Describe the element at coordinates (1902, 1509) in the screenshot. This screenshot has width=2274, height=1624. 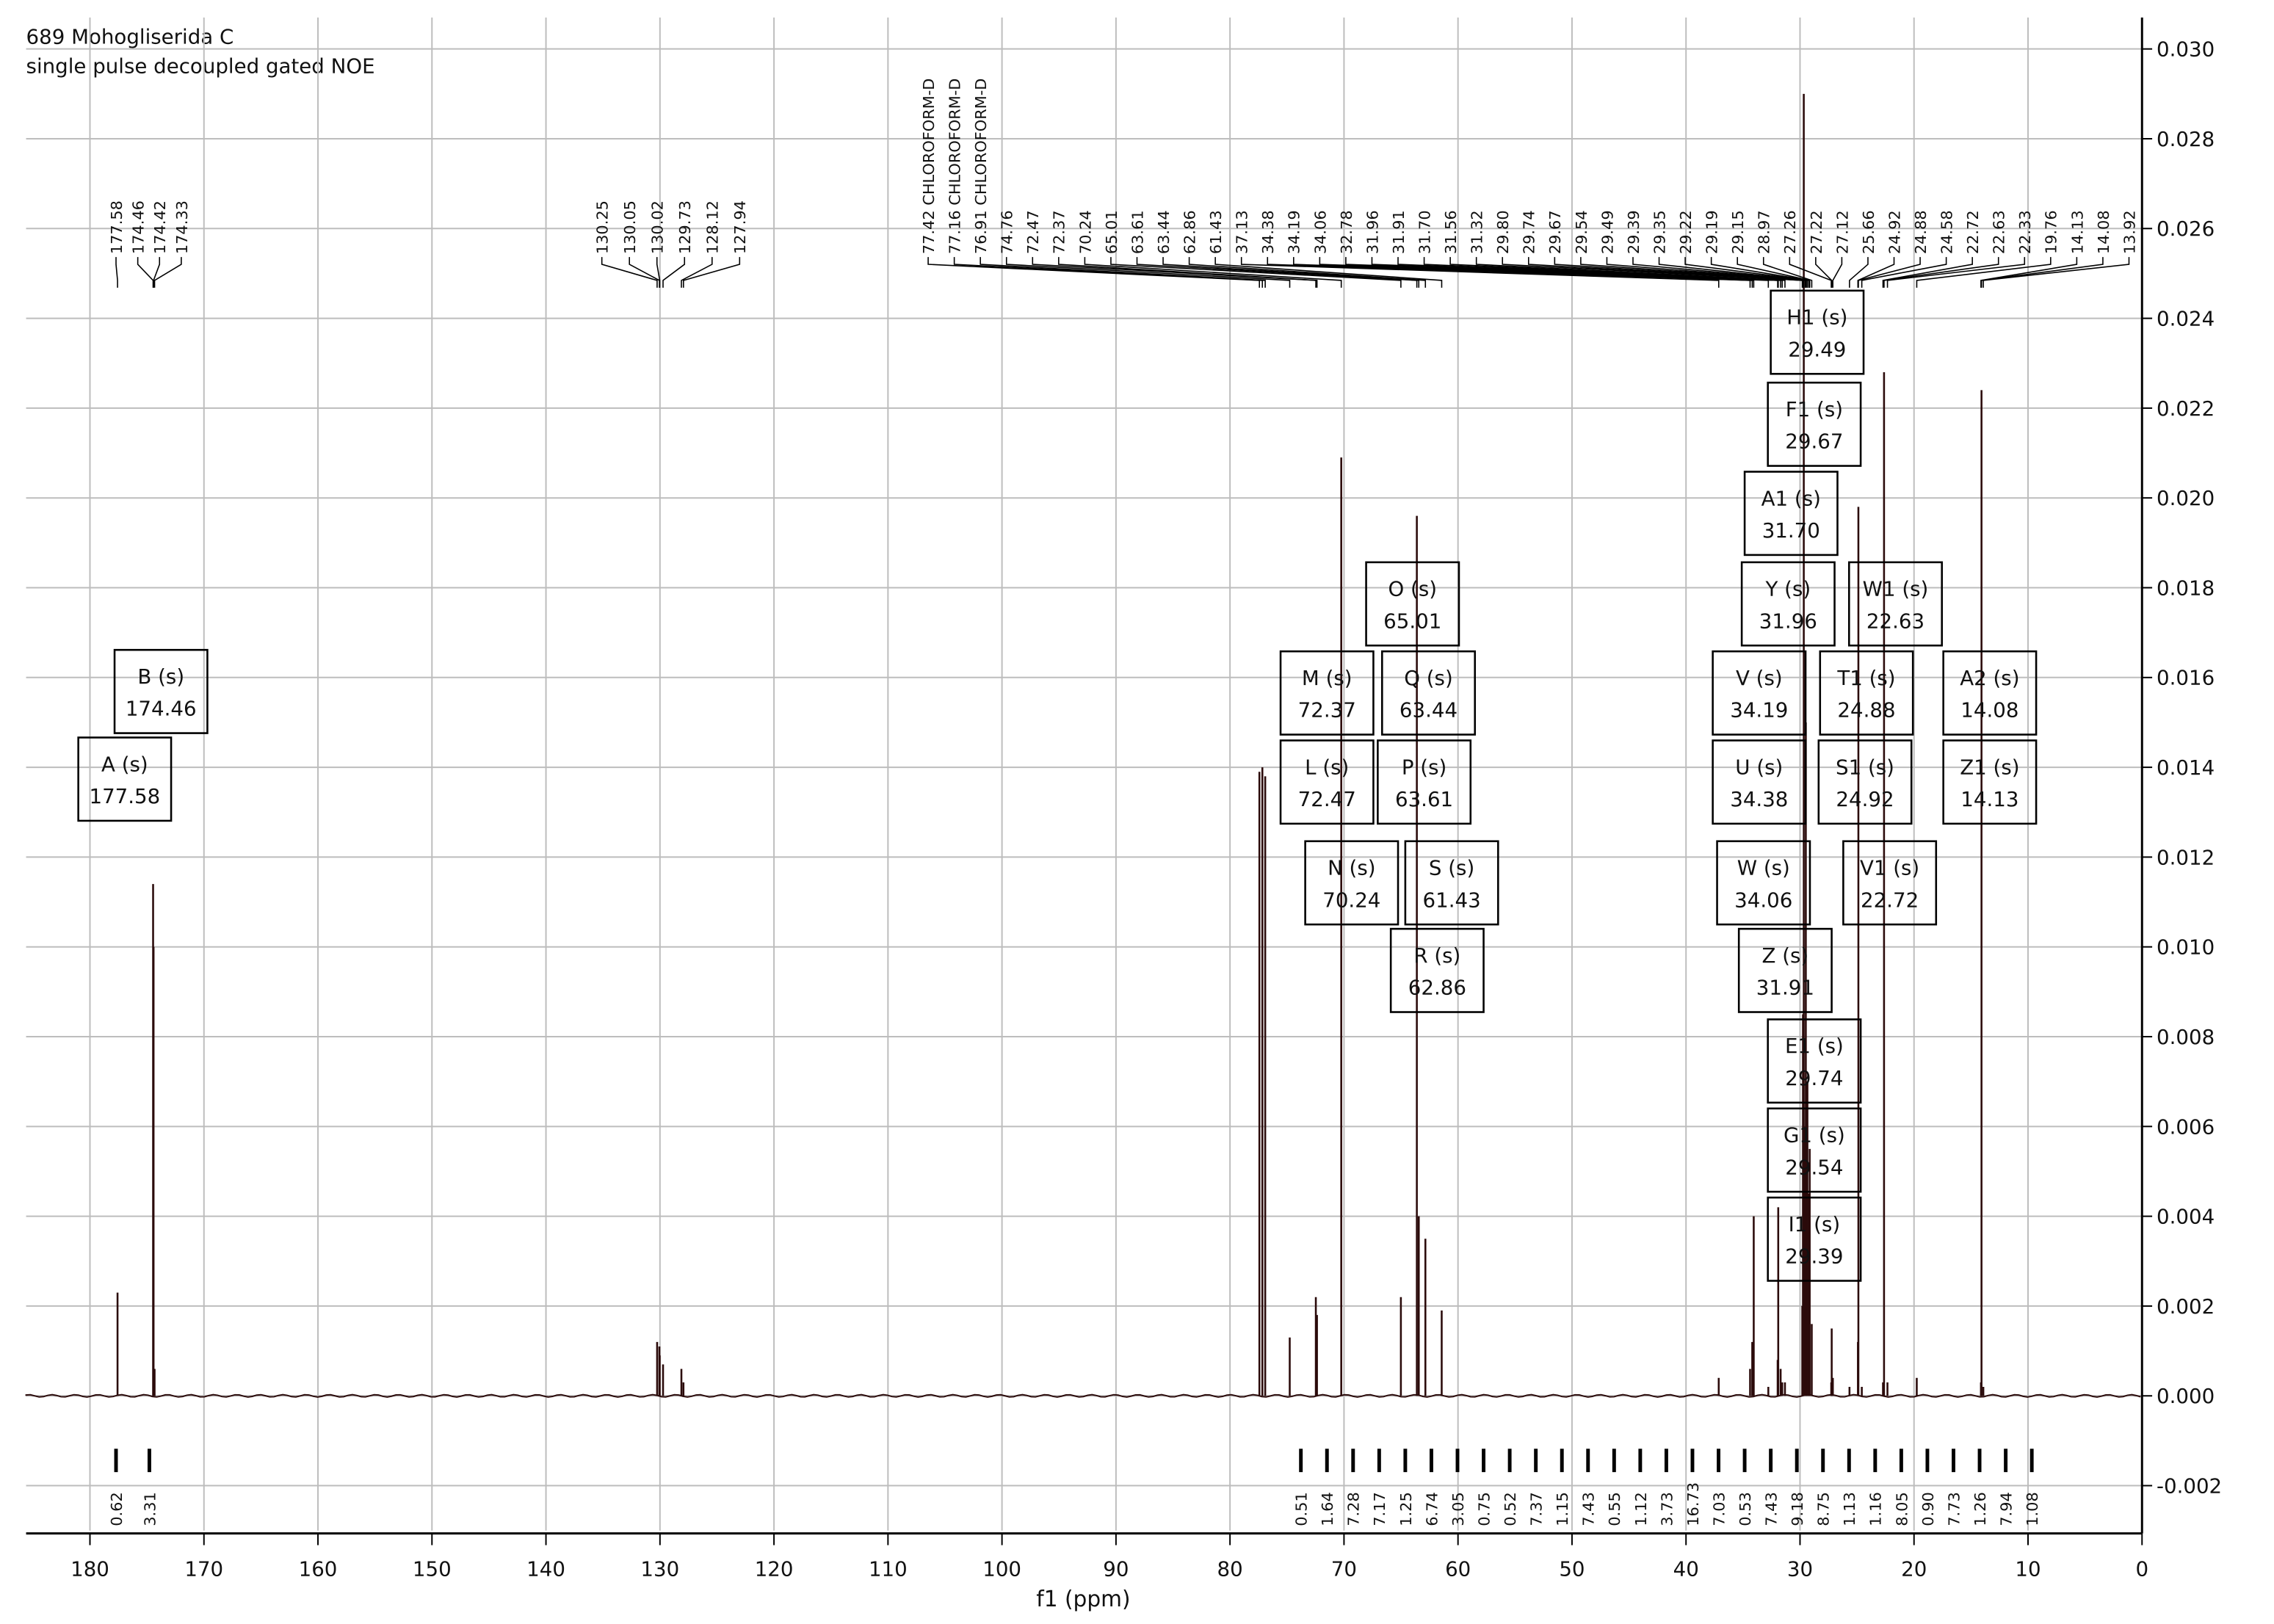
I see `integral-label: 8.05` at that location.